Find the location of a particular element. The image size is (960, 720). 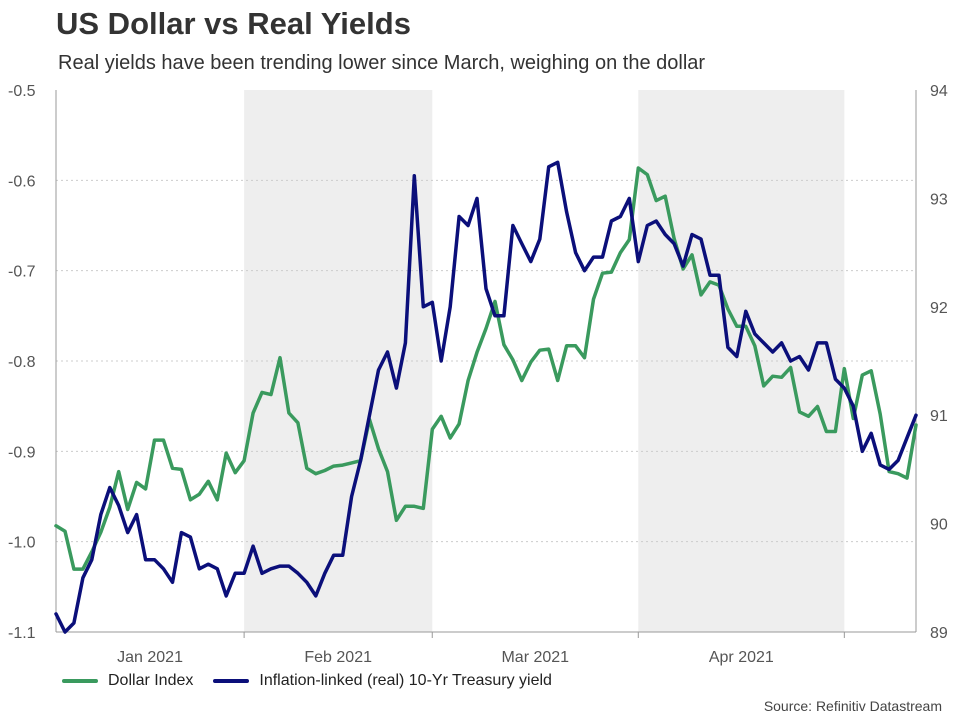

source-note: Source: Refinitiv Datastream is located at coordinates (852, 706).